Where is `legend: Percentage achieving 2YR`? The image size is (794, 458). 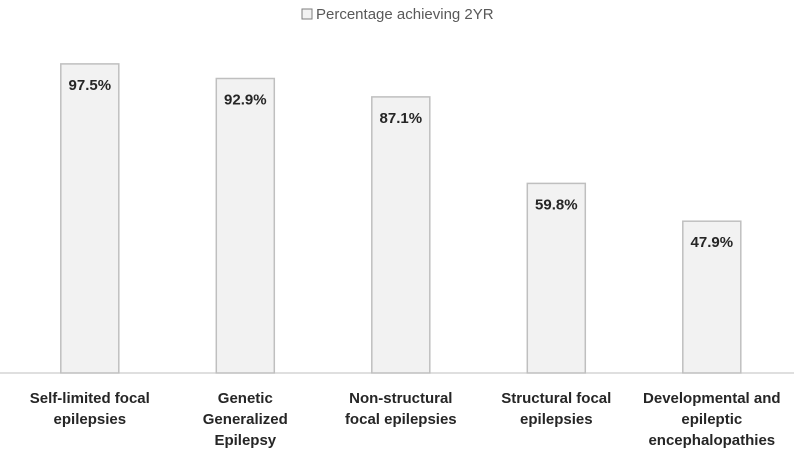
legend: Percentage achieving 2YR is located at coordinates (397, 14).